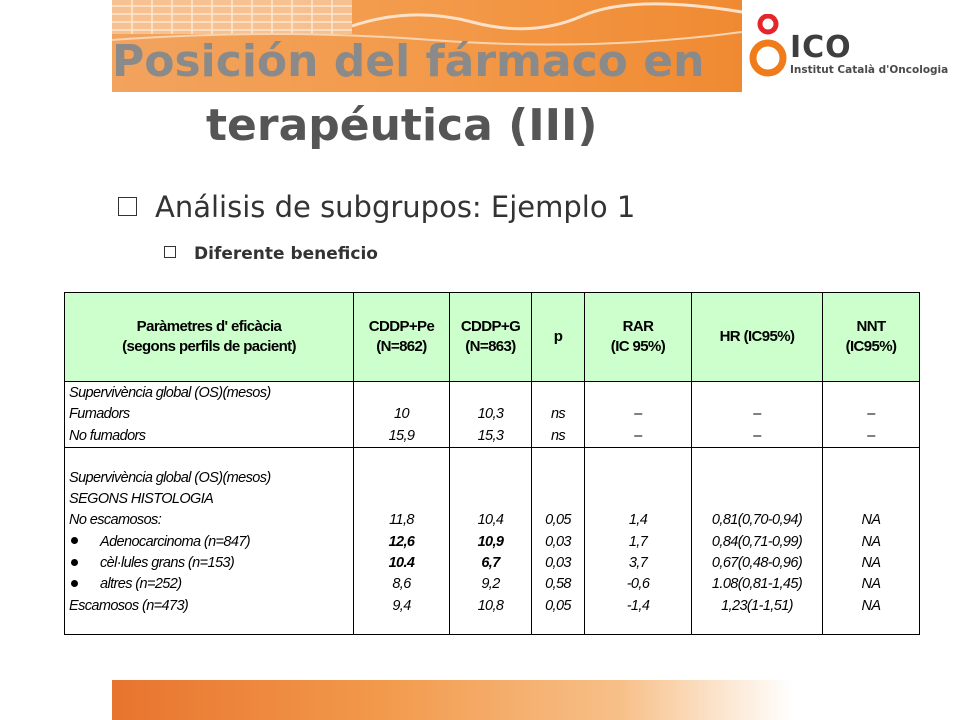 Image resolution: width=960 pixels, height=720 pixels. What do you see at coordinates (141, 499) in the screenshot?
I see `table-row-label: SEGONS HISTOLOGIA` at bounding box center [141, 499].